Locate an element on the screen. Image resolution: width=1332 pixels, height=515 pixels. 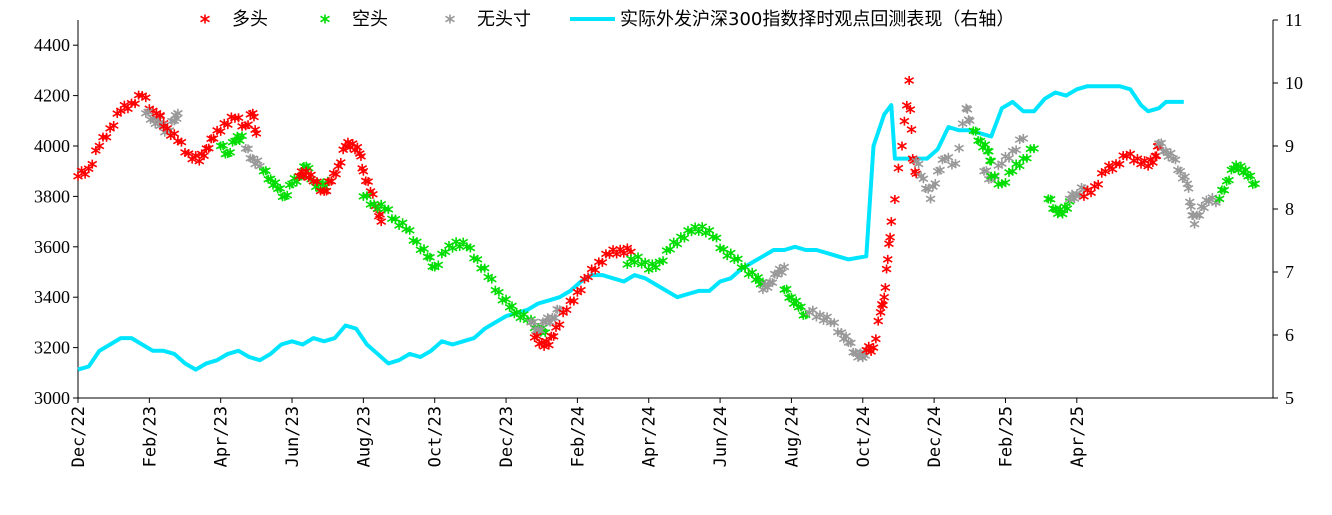
right-tick-label: 5 is located at coordinates (1289, 398).